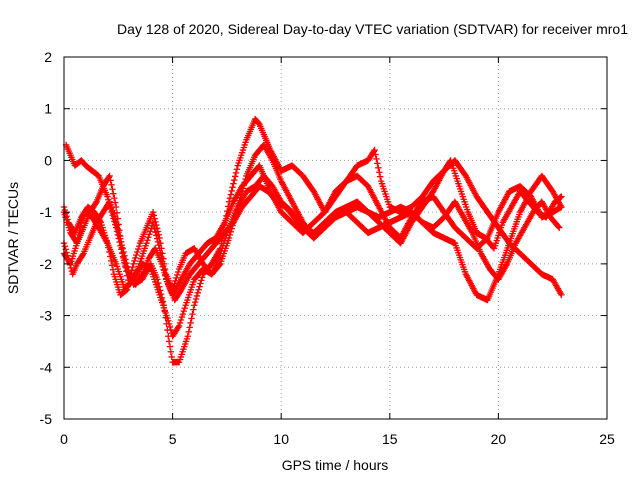 This screenshot has height=480, width=640. Describe the element at coordinates (48, 109) in the screenshot. I see `y-tick-label: 1` at that location.